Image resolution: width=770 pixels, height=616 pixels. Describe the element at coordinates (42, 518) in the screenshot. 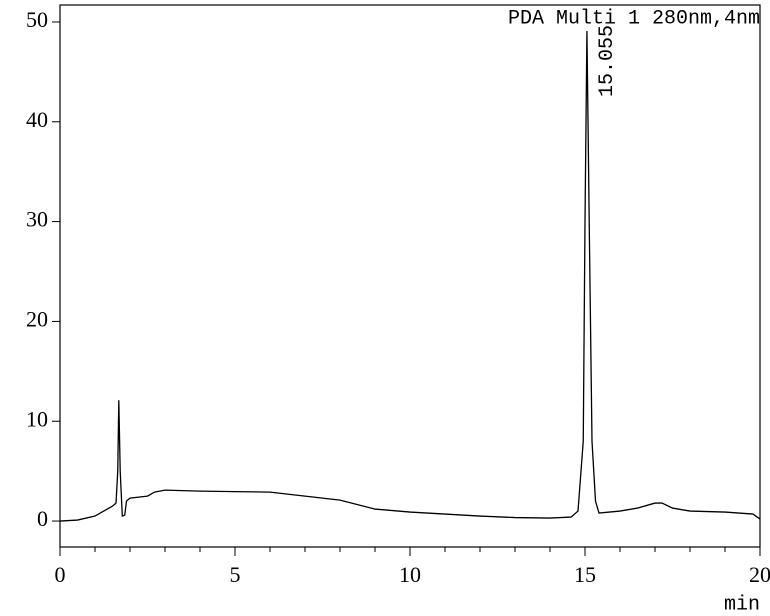

I see `y-tick-label: 0` at that location.